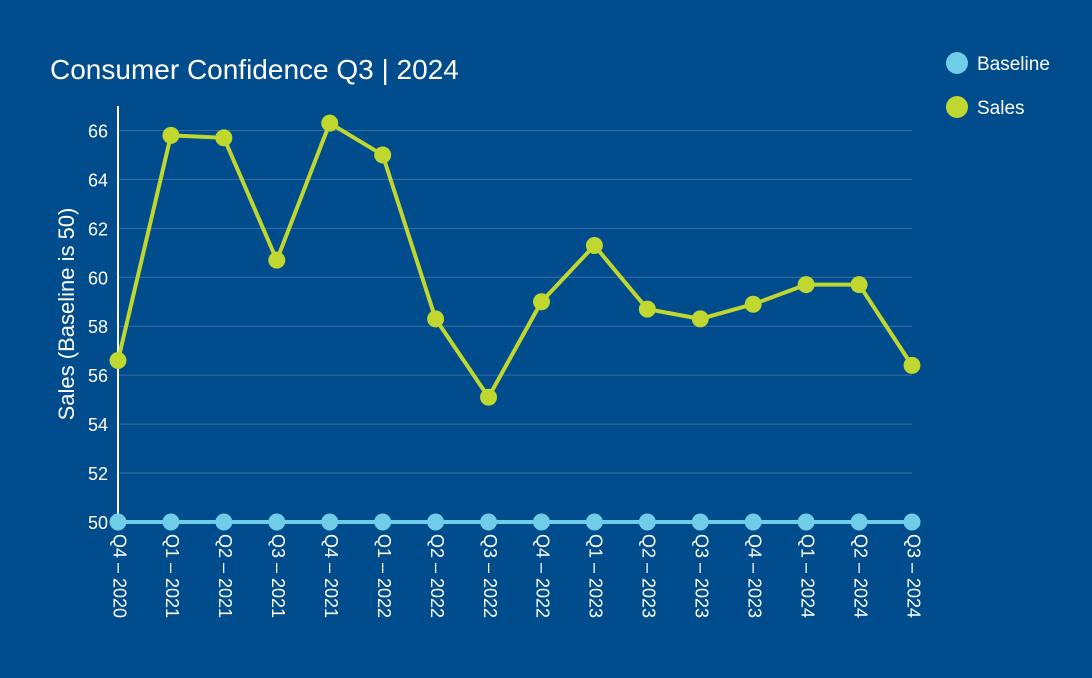 The height and width of the screenshot is (678, 1092). What do you see at coordinates (913, 576) in the screenshot?
I see `x-tick-label: Q3 – 2024` at bounding box center [913, 576].